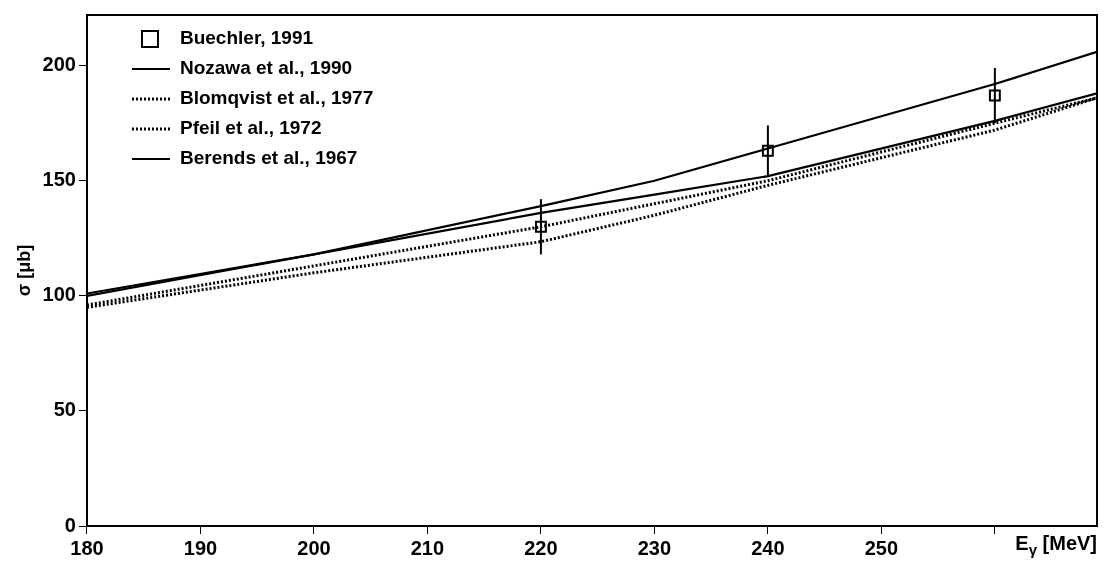  What do you see at coordinates (59, 294) in the screenshot?
I see `y-tick-label: 100` at bounding box center [59, 294].